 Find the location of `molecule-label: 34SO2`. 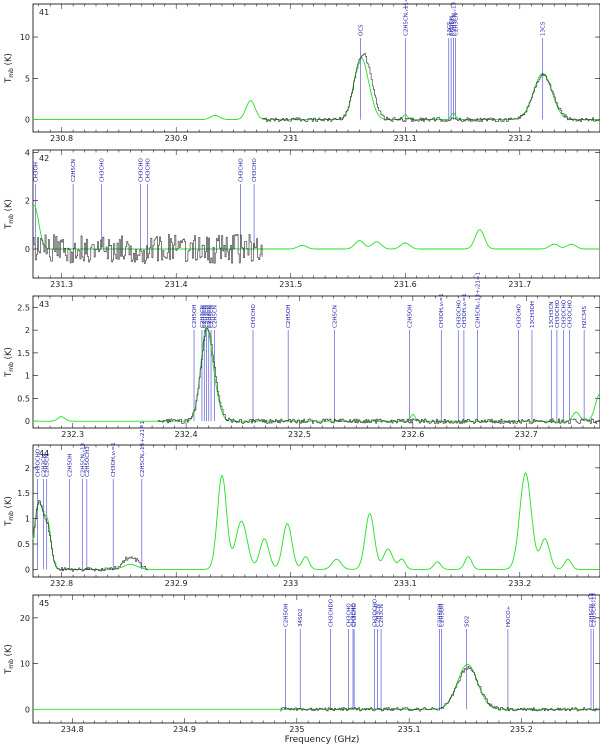

molecule-label: 34SO2 is located at coordinates (301, 618).